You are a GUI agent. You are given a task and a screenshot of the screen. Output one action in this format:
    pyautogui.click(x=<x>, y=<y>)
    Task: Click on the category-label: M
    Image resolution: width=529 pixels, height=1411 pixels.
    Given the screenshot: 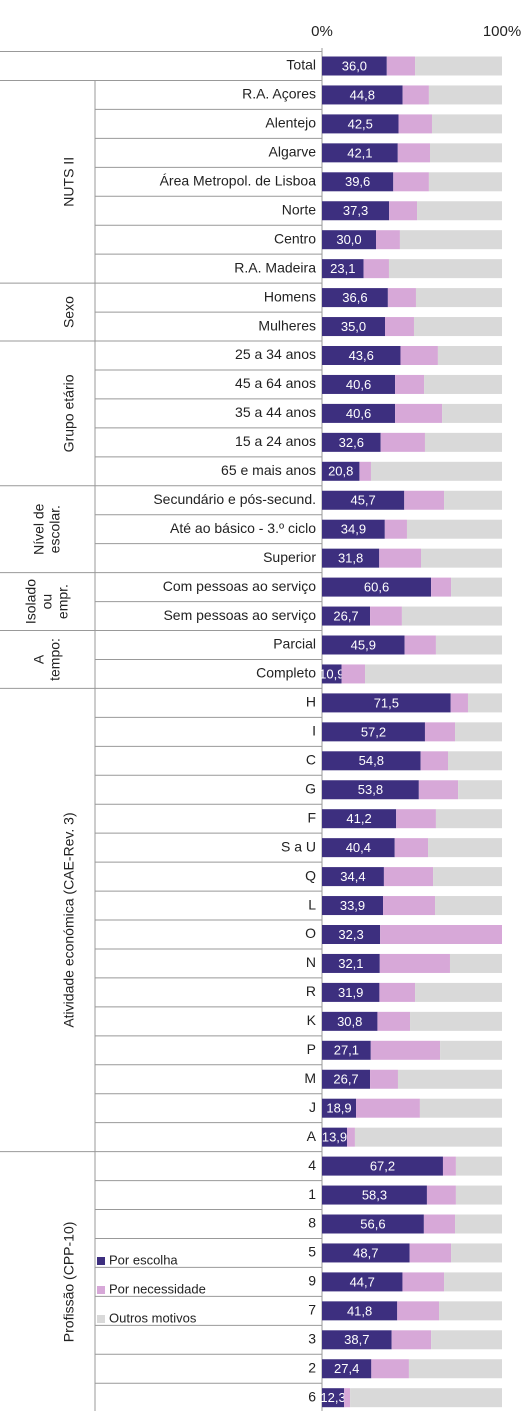 What is the action you would take?
    pyautogui.click(x=310, y=1078)
    